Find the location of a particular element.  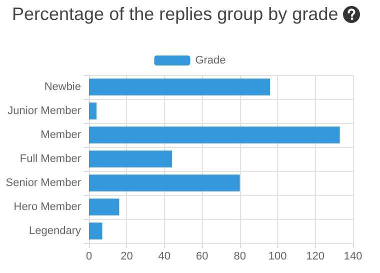

x-tick-label: 20 is located at coordinates (126, 256).